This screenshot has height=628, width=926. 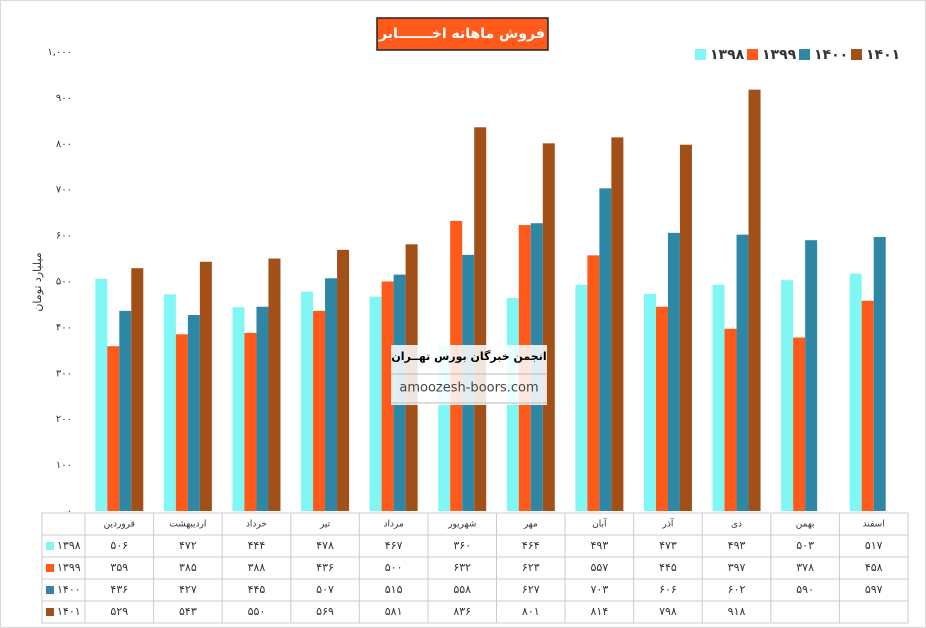 I want to click on table-value: ۵۲۹, so click(x=119, y=611).